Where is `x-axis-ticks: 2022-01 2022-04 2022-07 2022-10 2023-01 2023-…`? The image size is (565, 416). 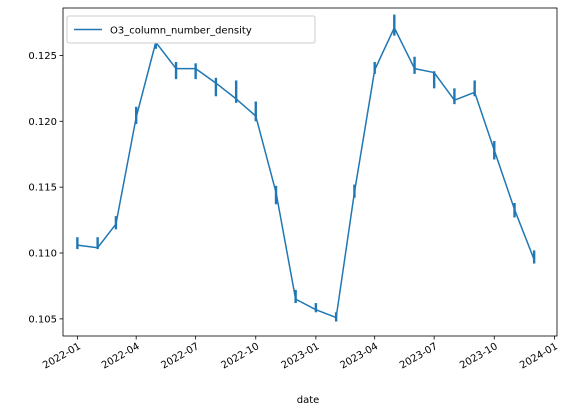 x-axis-ticks: 2022-01 2022-04 2022-07 2022-10 2023-01 2023-… is located at coordinates (300, 353).